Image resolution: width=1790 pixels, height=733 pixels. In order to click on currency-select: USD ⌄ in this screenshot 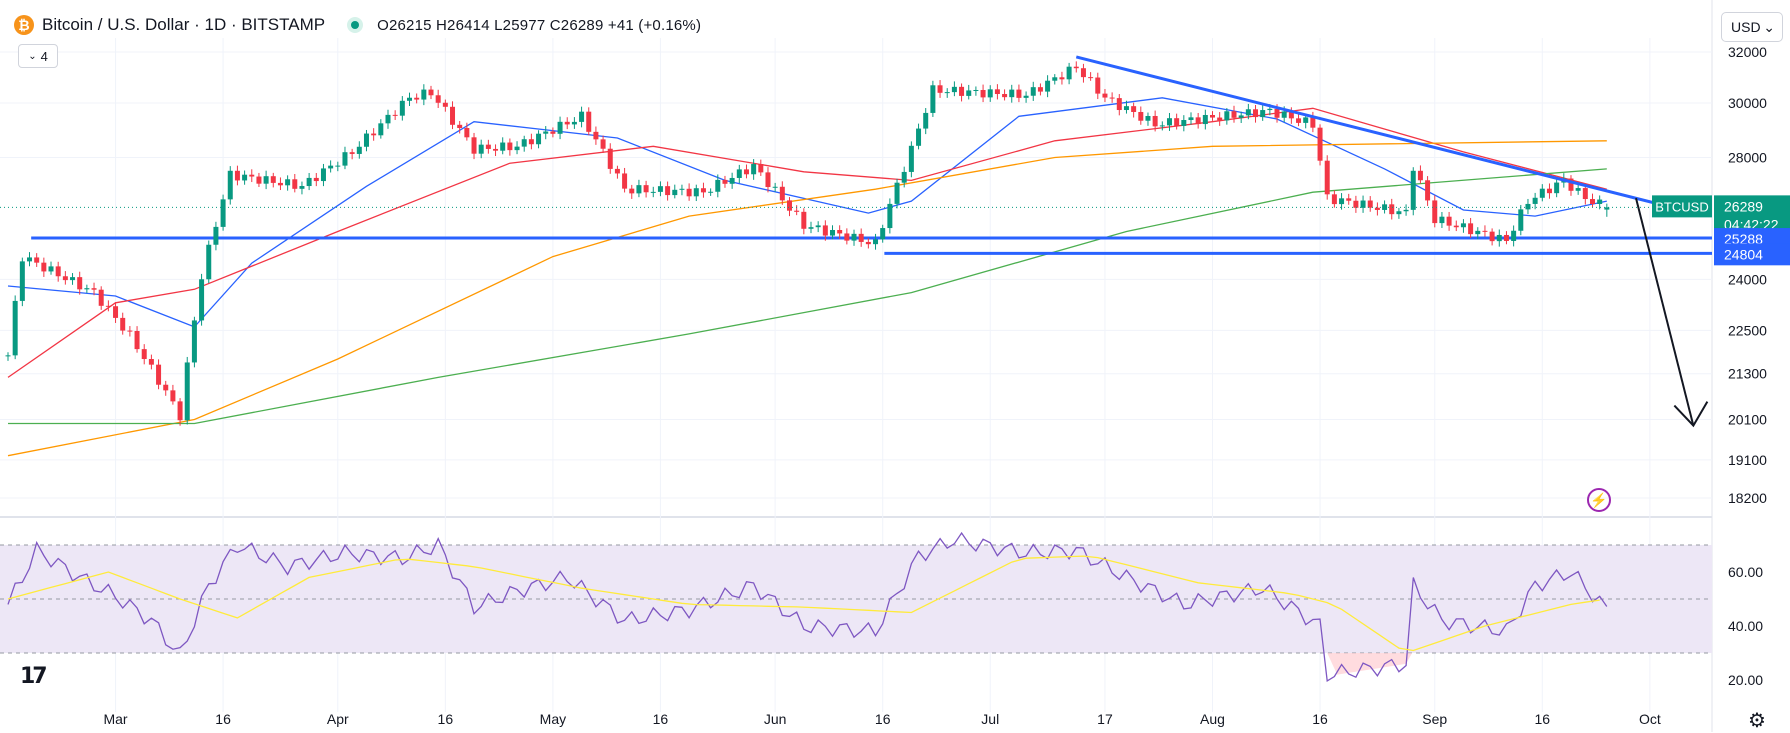, I will do `click(1752, 27)`.